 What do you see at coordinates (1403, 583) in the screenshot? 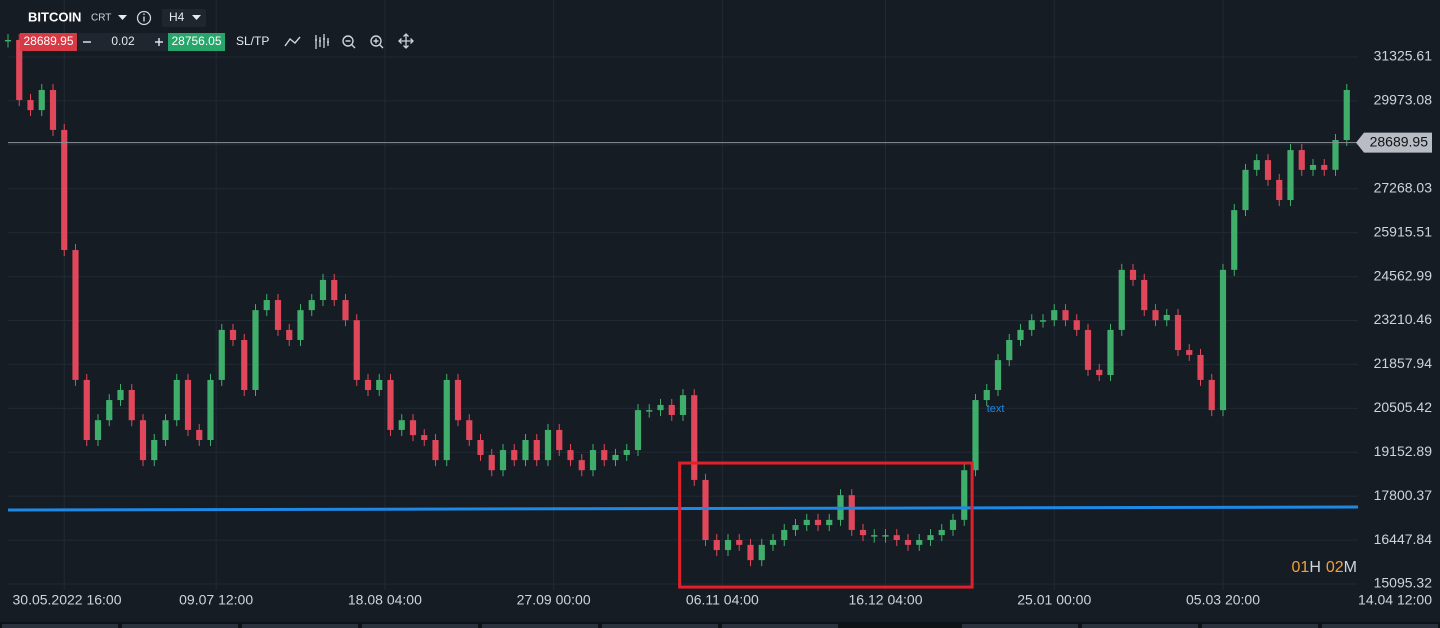
I see `y-tick-label: 15095.32` at bounding box center [1403, 583].